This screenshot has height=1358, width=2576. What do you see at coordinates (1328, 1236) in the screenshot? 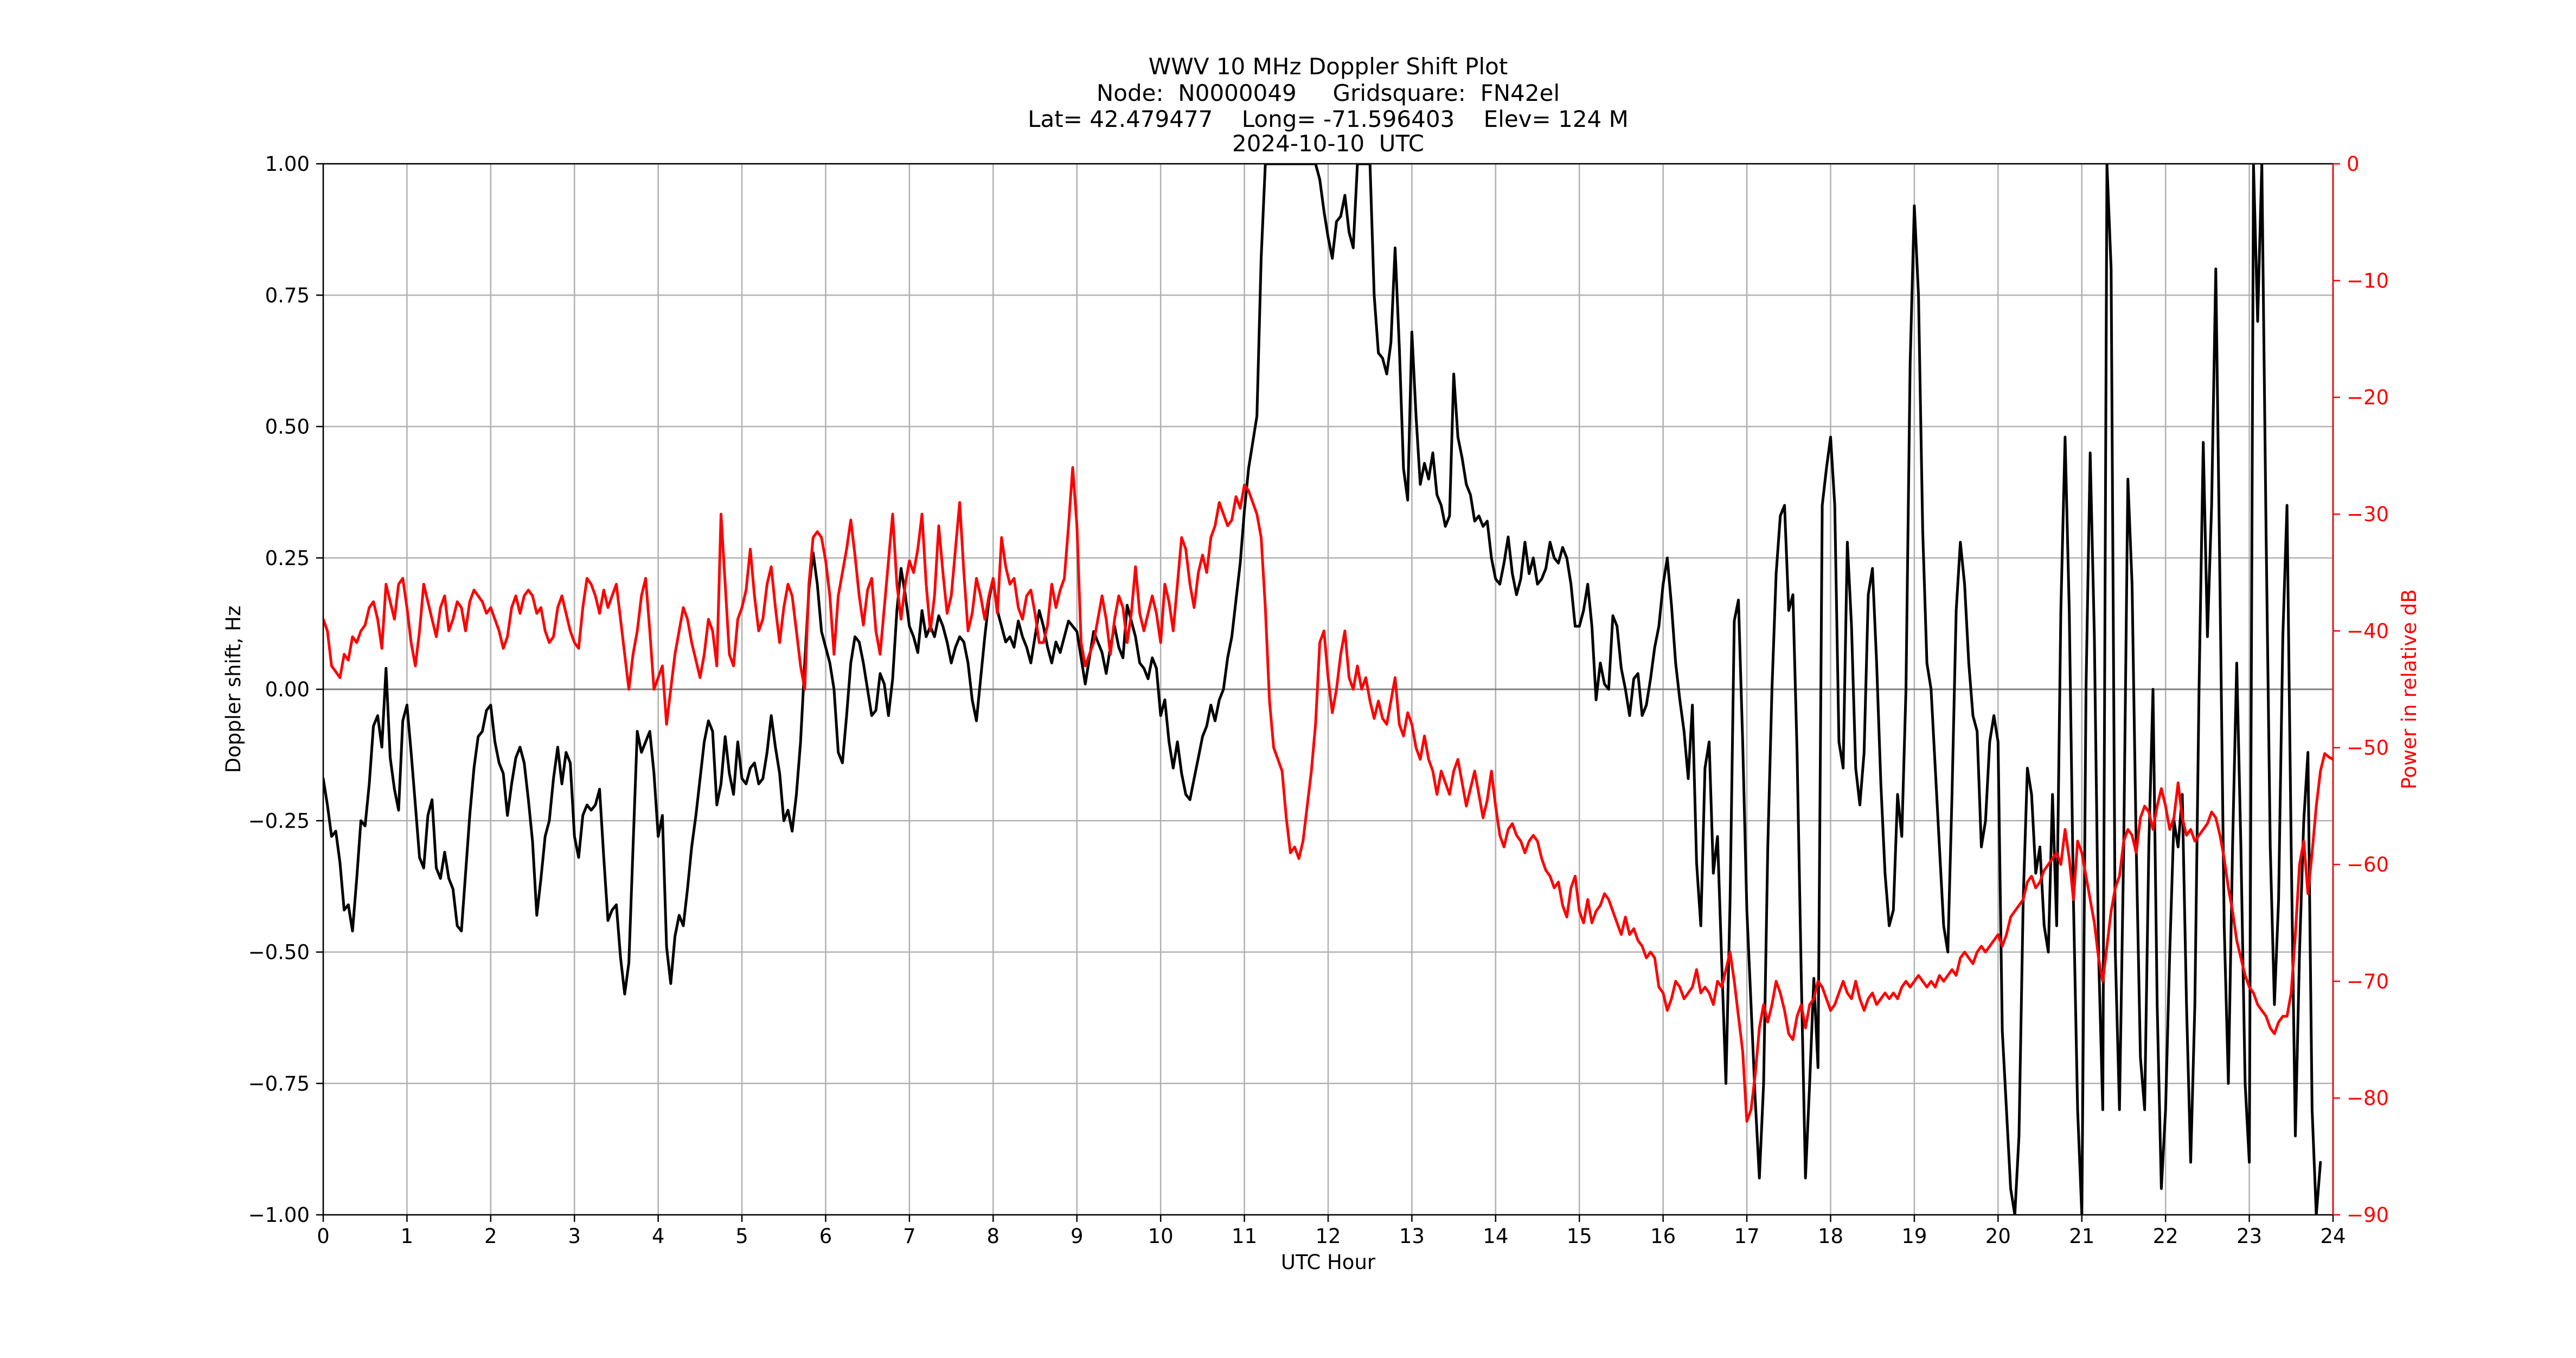
I see `x-tick-label: 12` at bounding box center [1328, 1236].